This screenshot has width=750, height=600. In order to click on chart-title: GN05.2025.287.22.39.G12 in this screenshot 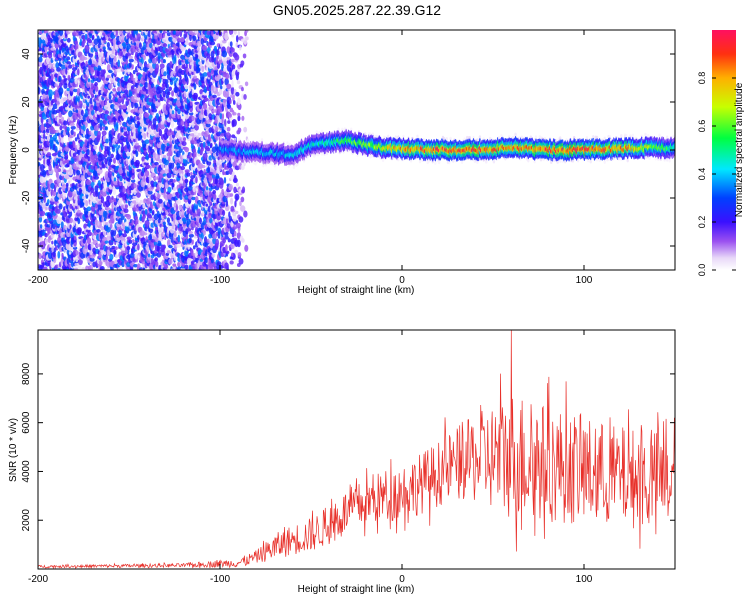, I will do `click(357, 10)`.